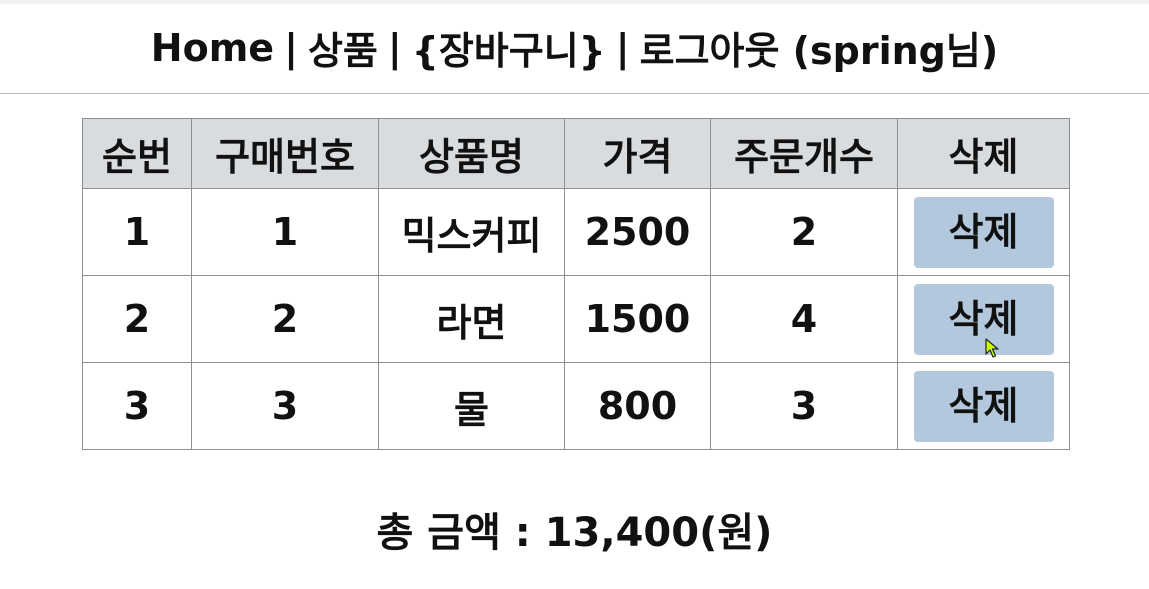  What do you see at coordinates (637, 319) in the screenshot?
I see `cell-price: 1500` at bounding box center [637, 319].